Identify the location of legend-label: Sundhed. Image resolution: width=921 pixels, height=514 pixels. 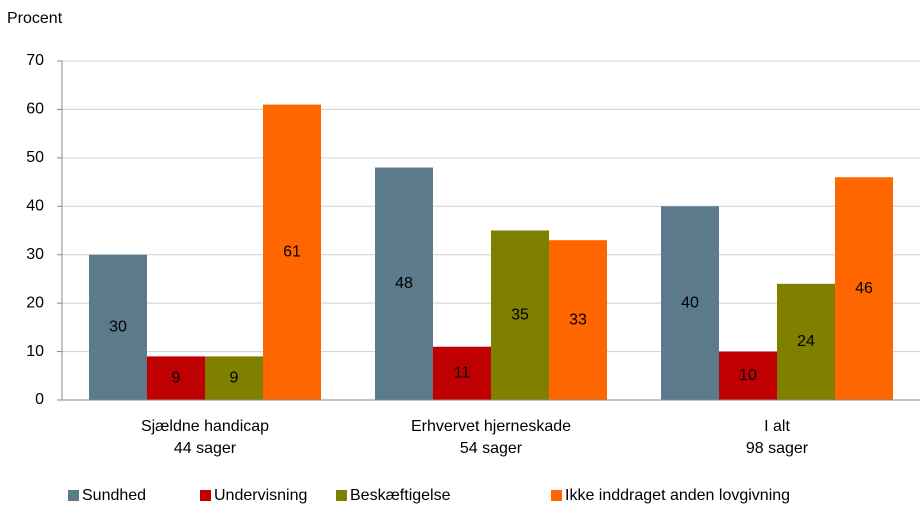
(114, 495).